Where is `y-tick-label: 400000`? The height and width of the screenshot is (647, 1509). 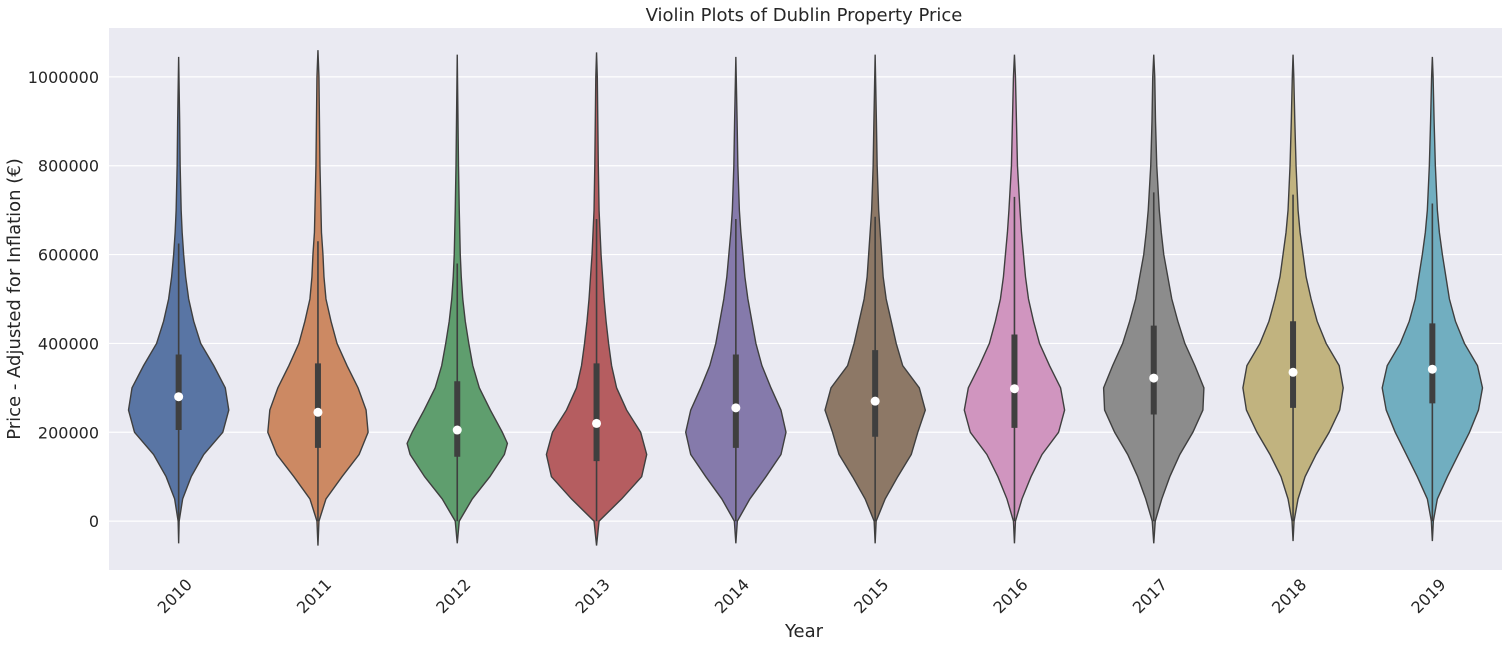 y-tick-label: 400000 is located at coordinates (68, 343).